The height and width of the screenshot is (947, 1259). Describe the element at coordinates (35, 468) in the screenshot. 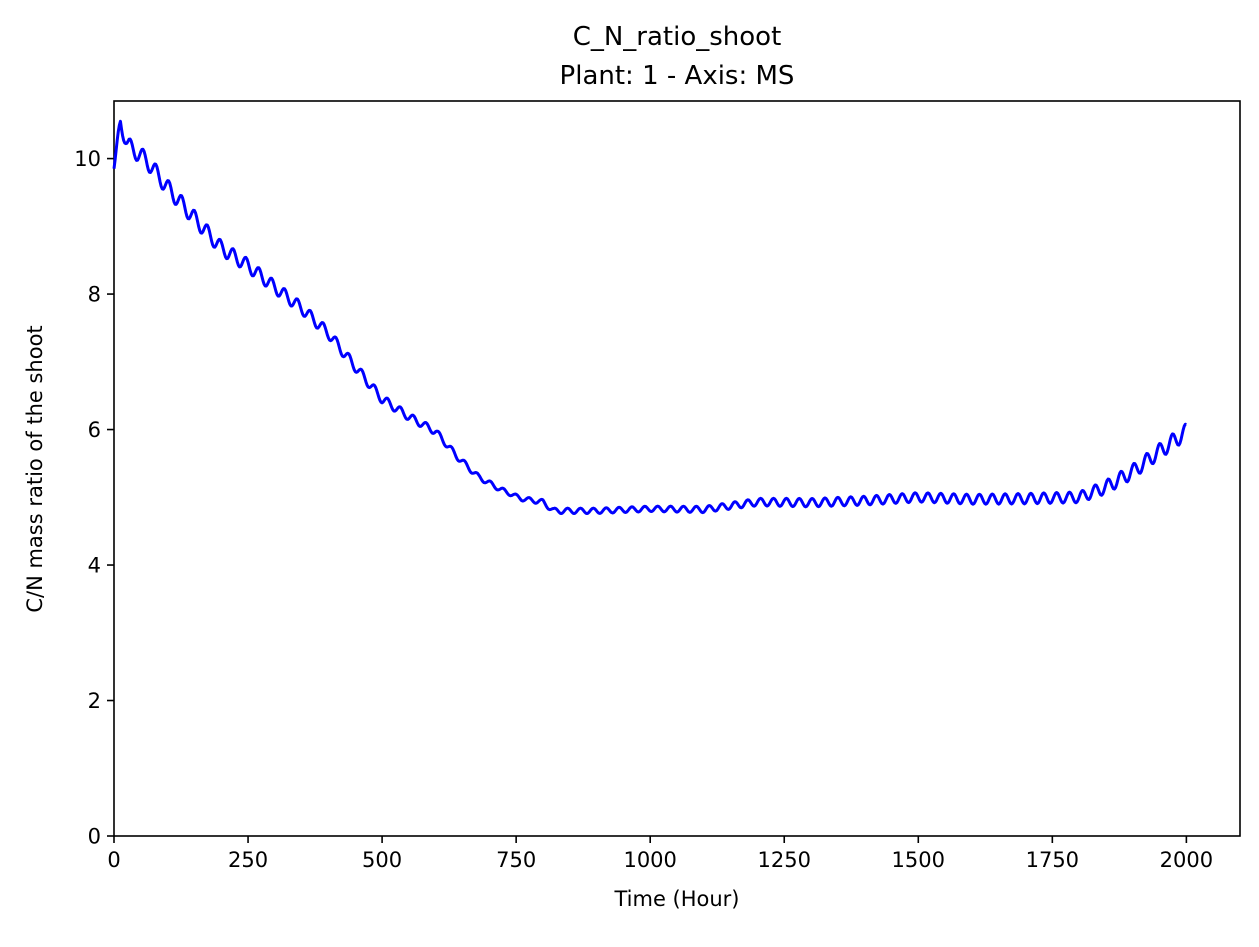

I see `y-axis-label: C/N mass ratio of the shoot` at that location.